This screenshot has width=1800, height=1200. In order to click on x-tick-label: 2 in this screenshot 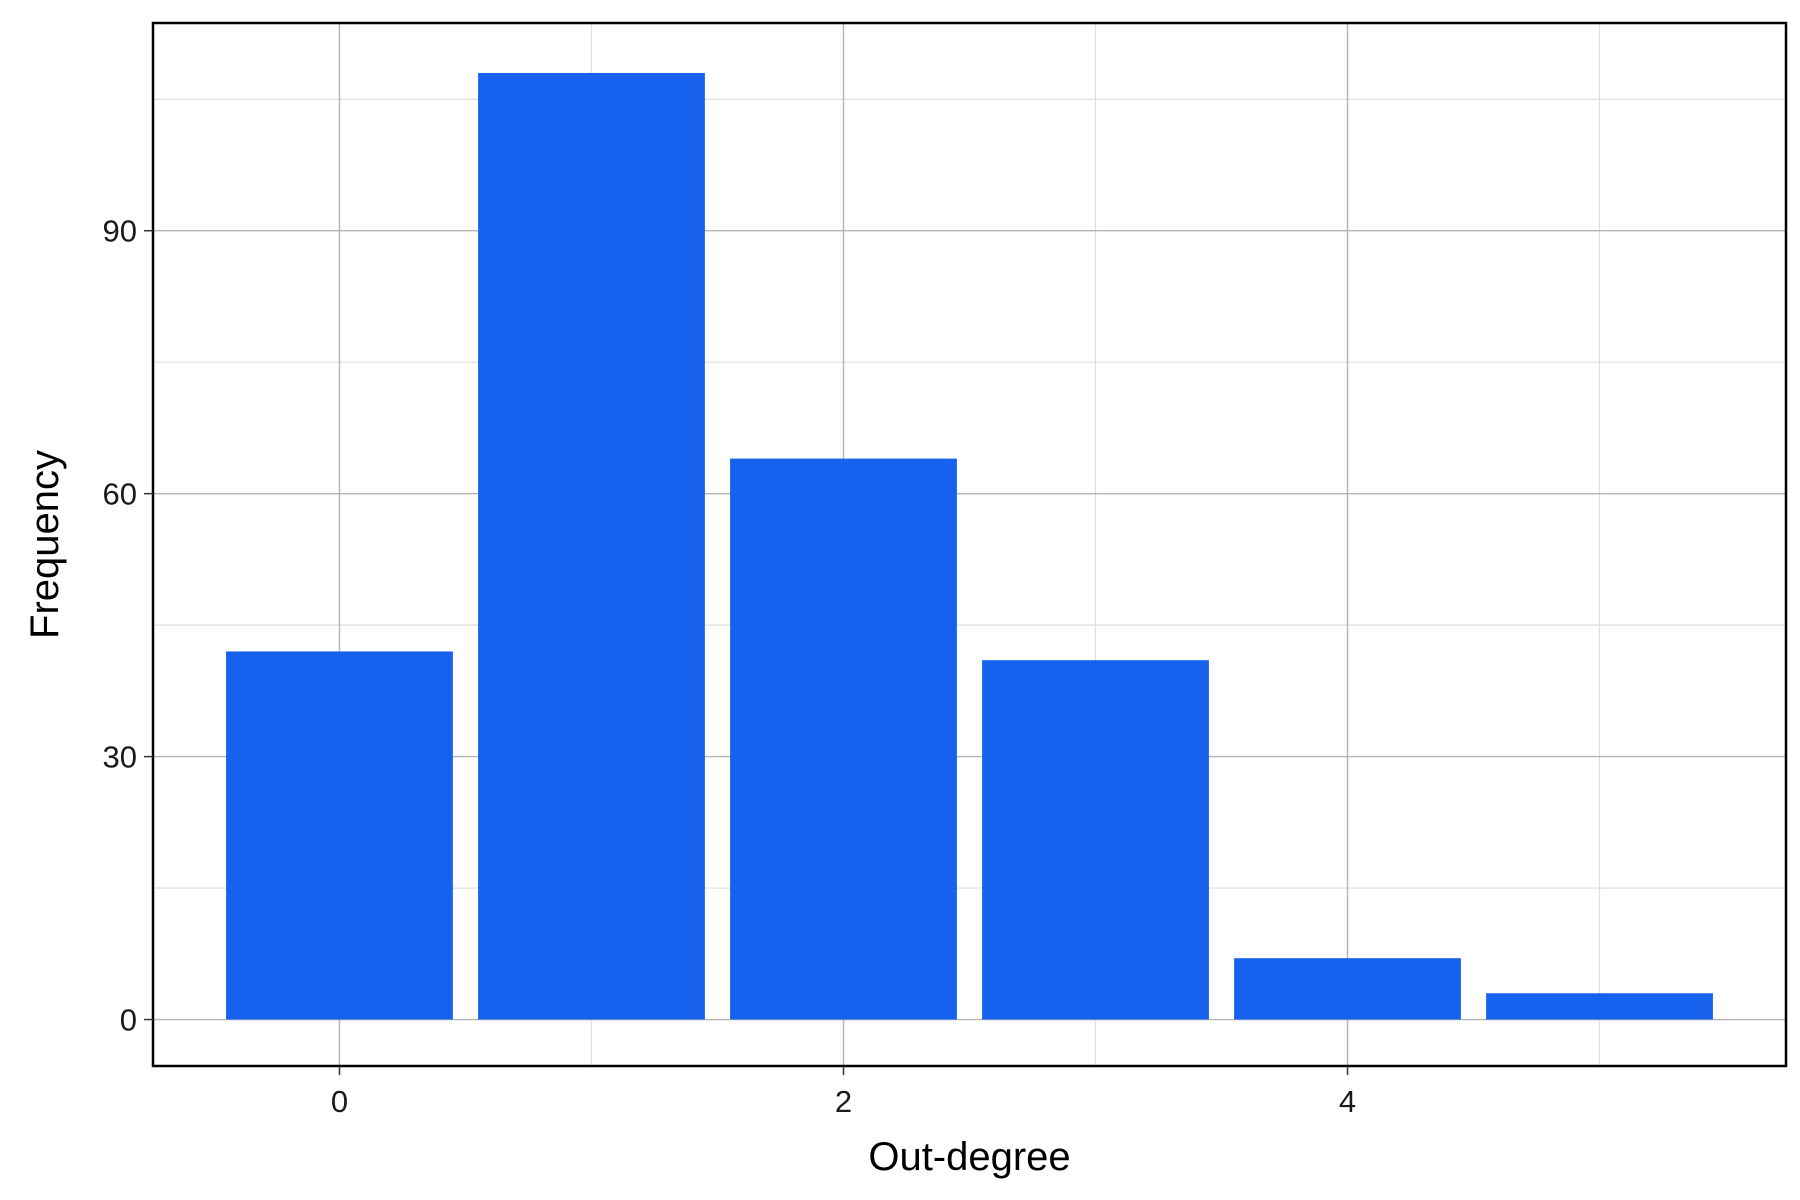, I will do `click(843, 1101)`.